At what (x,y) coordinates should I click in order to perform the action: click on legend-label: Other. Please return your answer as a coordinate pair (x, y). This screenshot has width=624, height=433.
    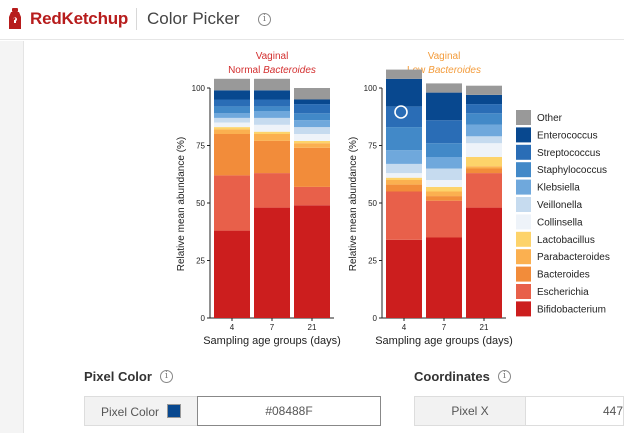
    Looking at the image, I should click on (550, 118).